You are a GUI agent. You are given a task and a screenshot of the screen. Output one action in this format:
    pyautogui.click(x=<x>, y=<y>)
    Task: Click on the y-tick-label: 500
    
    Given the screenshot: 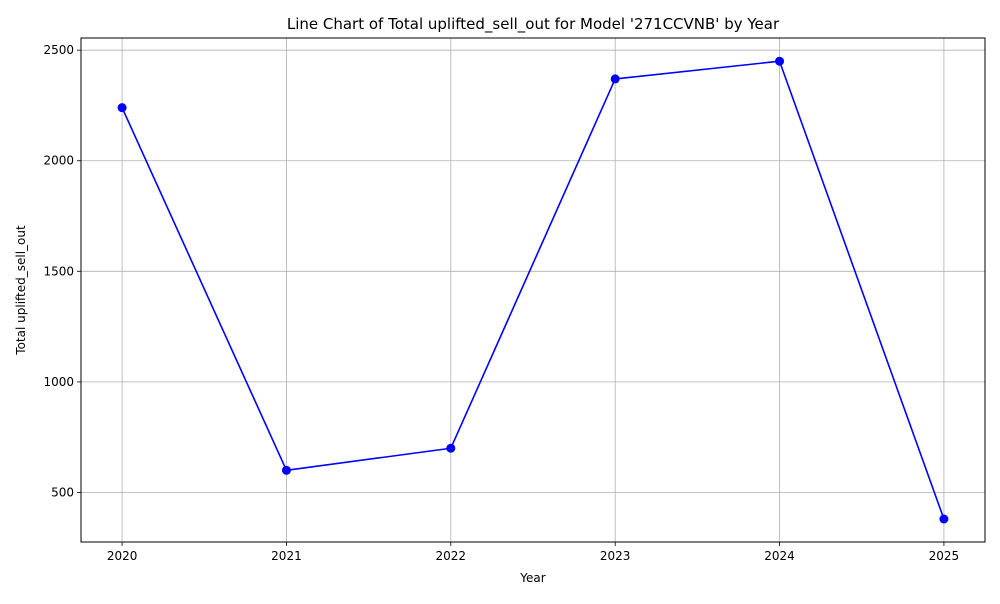 What is the action you would take?
    pyautogui.click(x=62, y=492)
    